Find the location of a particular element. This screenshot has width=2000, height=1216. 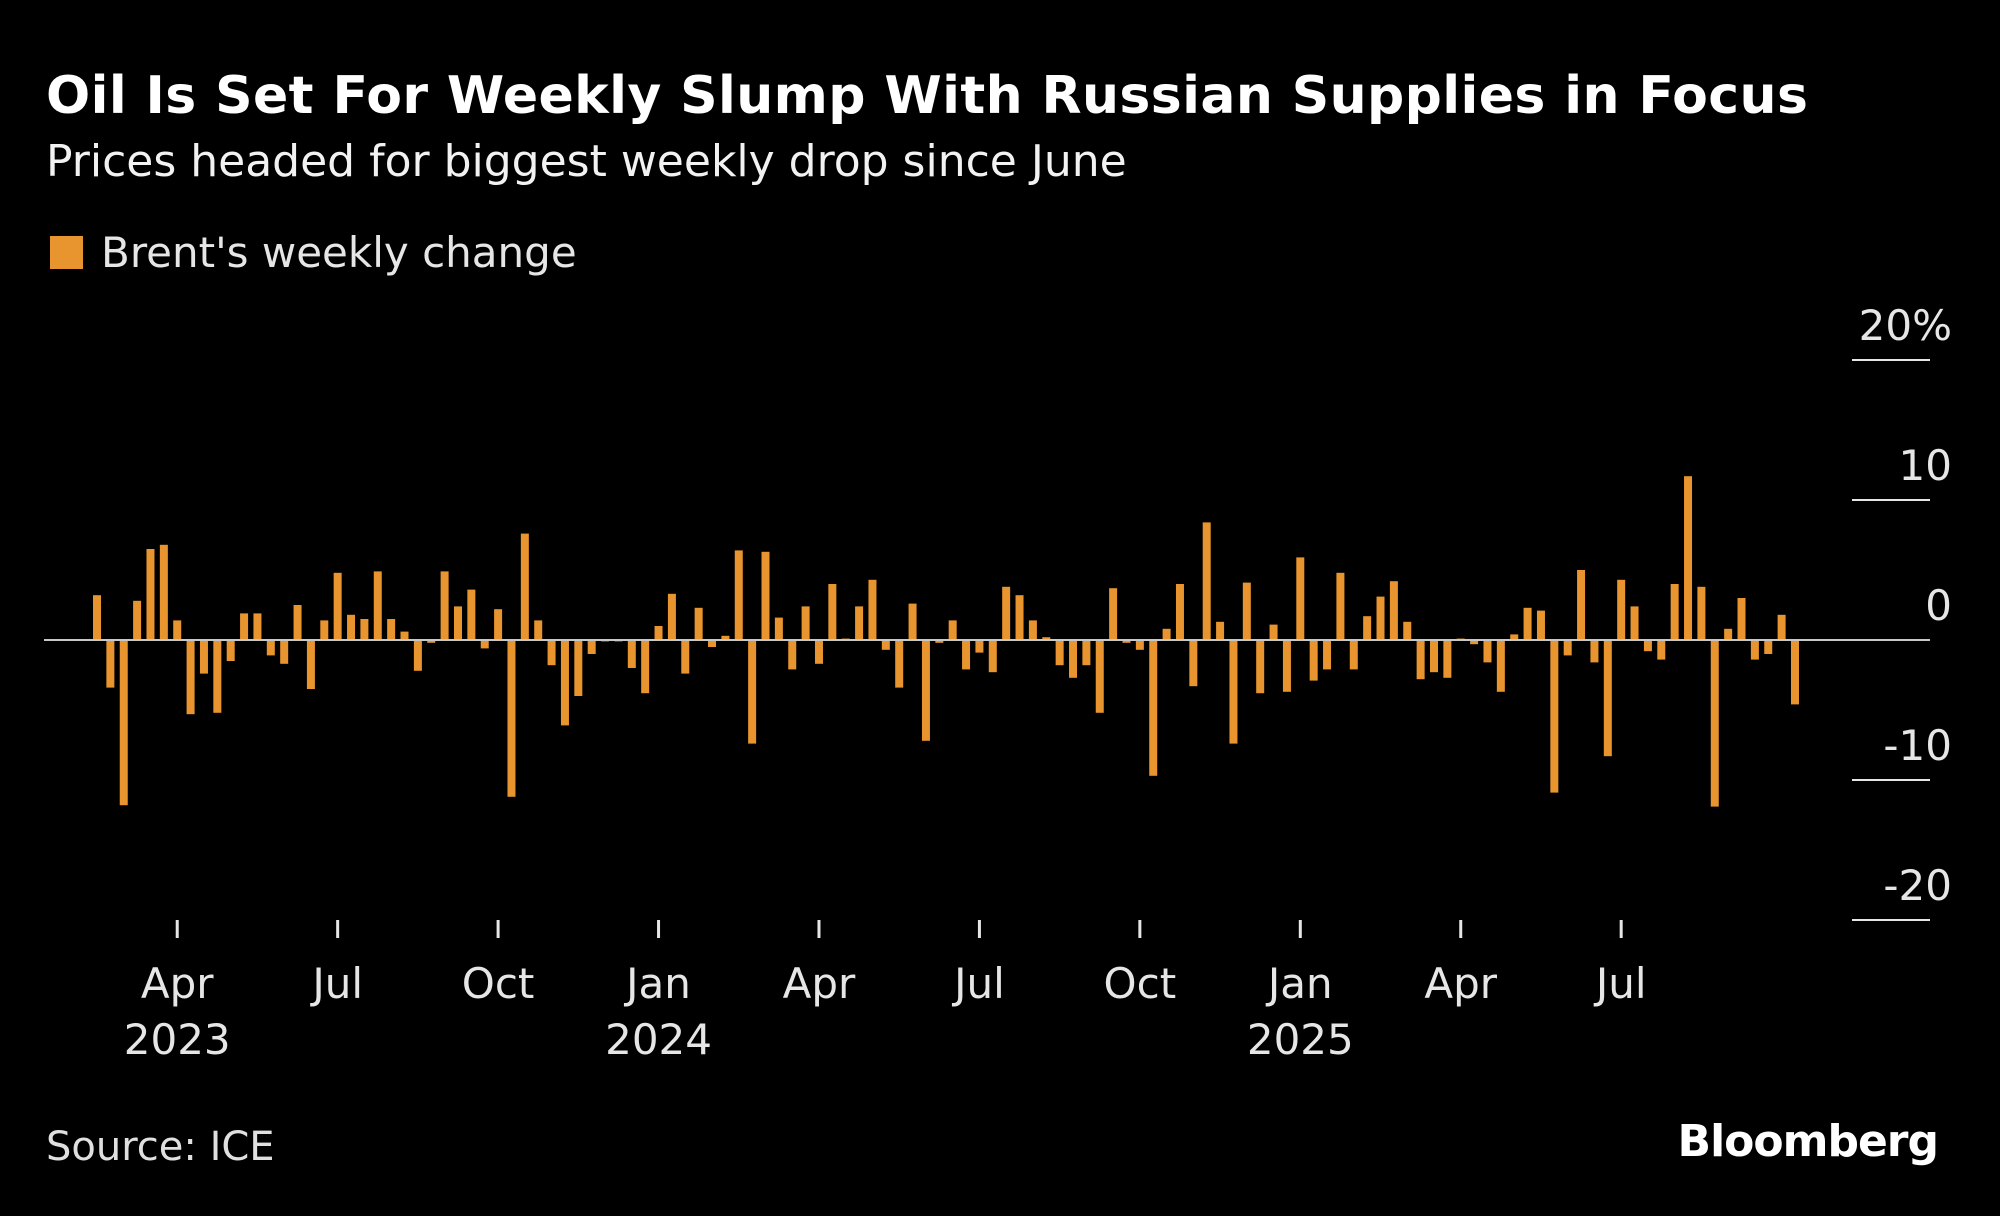

y-tick-label: 0 is located at coordinates (1938, 605).